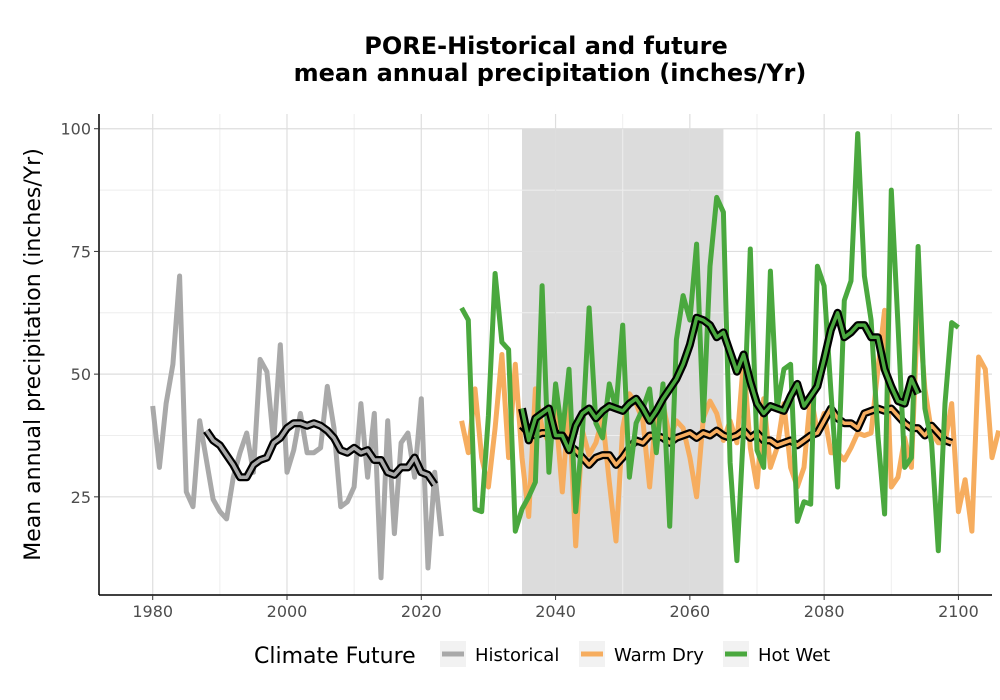 This screenshot has width=1000, height=700. What do you see at coordinates (335, 656) in the screenshot?
I see `legend-title: Climate Future` at bounding box center [335, 656].